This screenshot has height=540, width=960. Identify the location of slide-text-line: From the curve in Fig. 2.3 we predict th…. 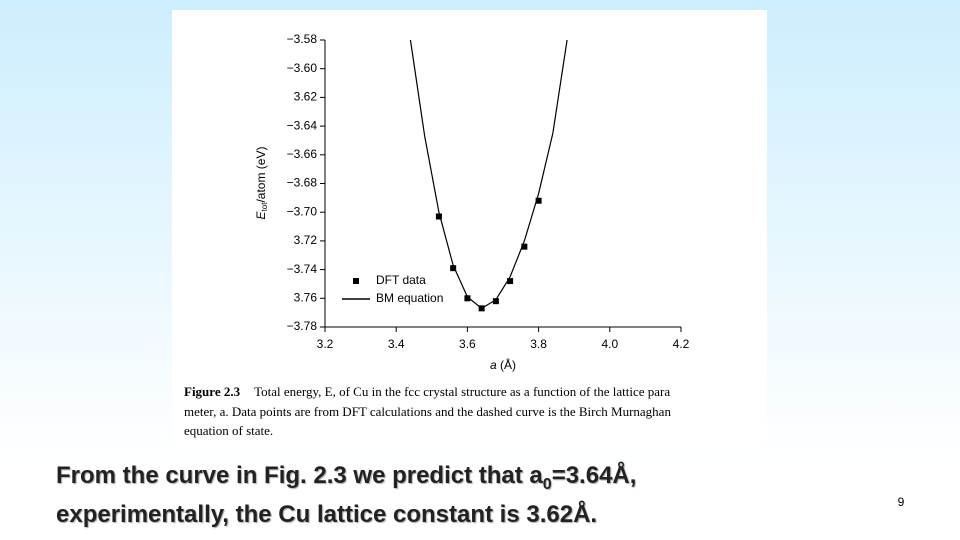
(346, 478).